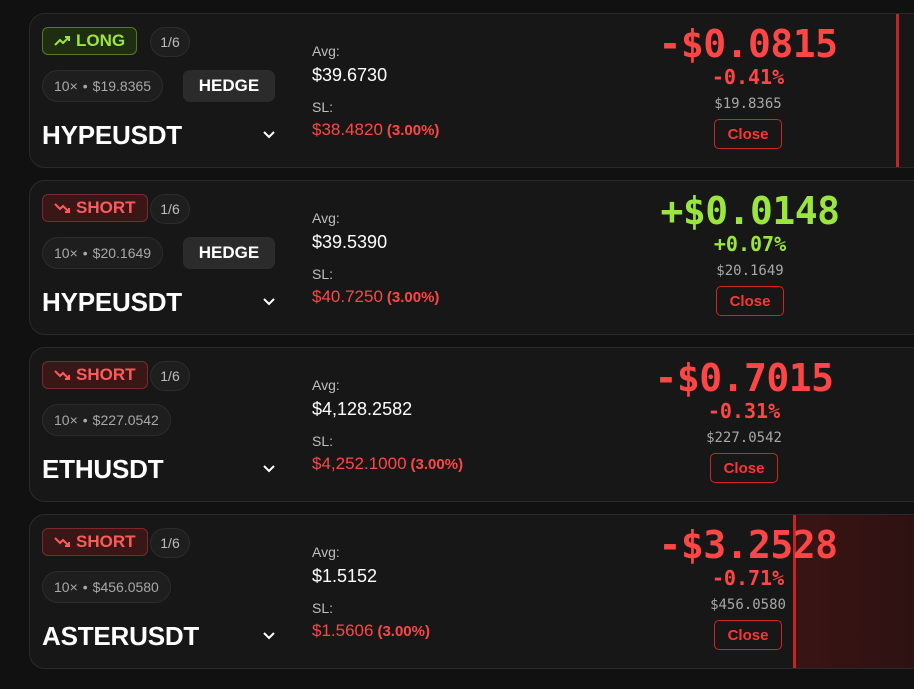  I want to click on sl-price: $1.5606, so click(343, 630).